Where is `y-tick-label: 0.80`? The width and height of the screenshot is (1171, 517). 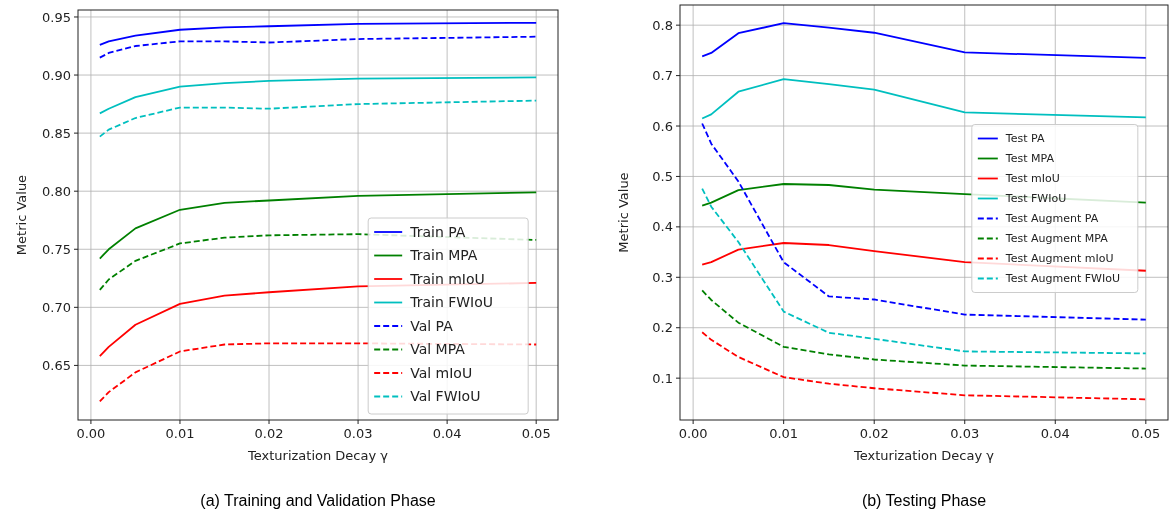 y-tick-label: 0.80 is located at coordinates (56, 191).